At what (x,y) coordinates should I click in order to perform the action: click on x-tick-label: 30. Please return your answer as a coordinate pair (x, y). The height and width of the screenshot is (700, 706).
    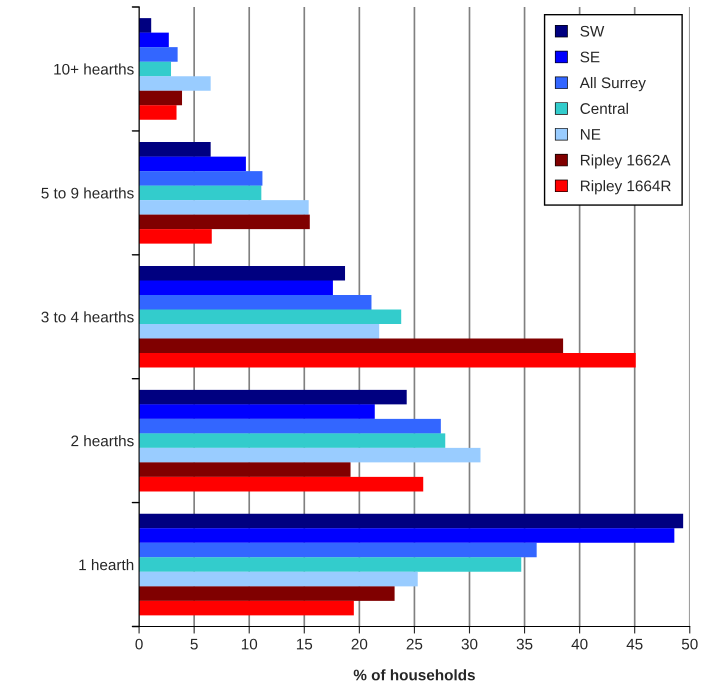
    Looking at the image, I should click on (470, 644).